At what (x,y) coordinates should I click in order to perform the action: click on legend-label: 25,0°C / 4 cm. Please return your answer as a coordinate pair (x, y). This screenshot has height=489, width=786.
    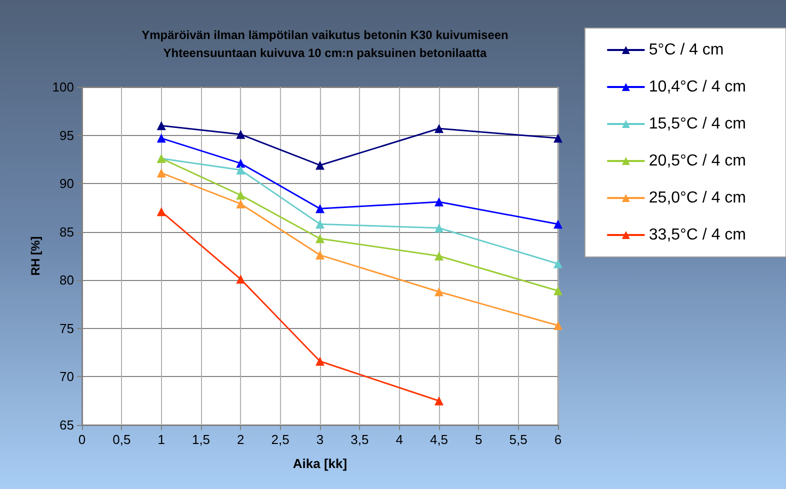
    Looking at the image, I should click on (697, 198).